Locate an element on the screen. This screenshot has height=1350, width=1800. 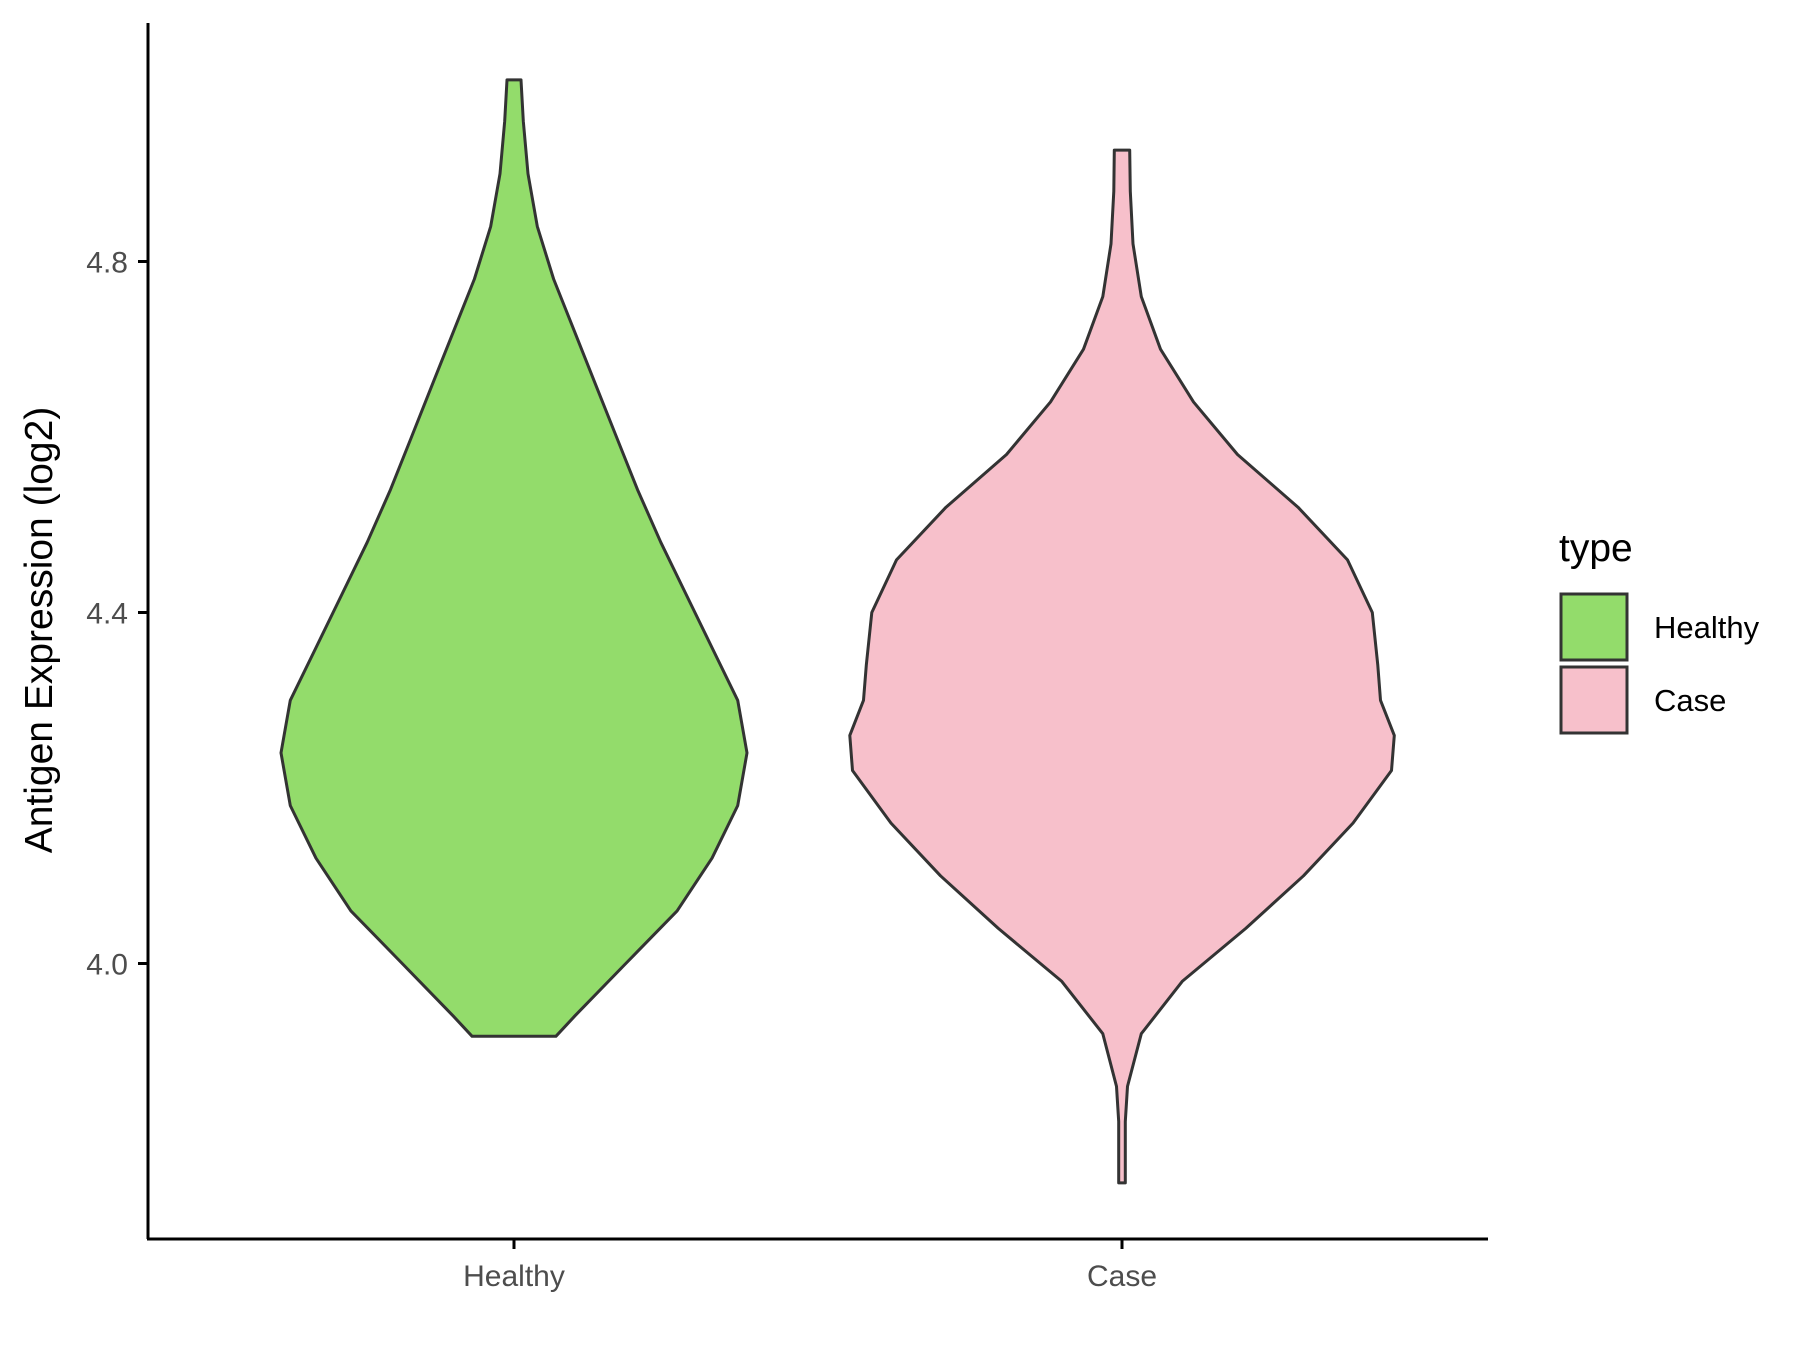
legend-label-case: Case is located at coordinates (1690, 700).